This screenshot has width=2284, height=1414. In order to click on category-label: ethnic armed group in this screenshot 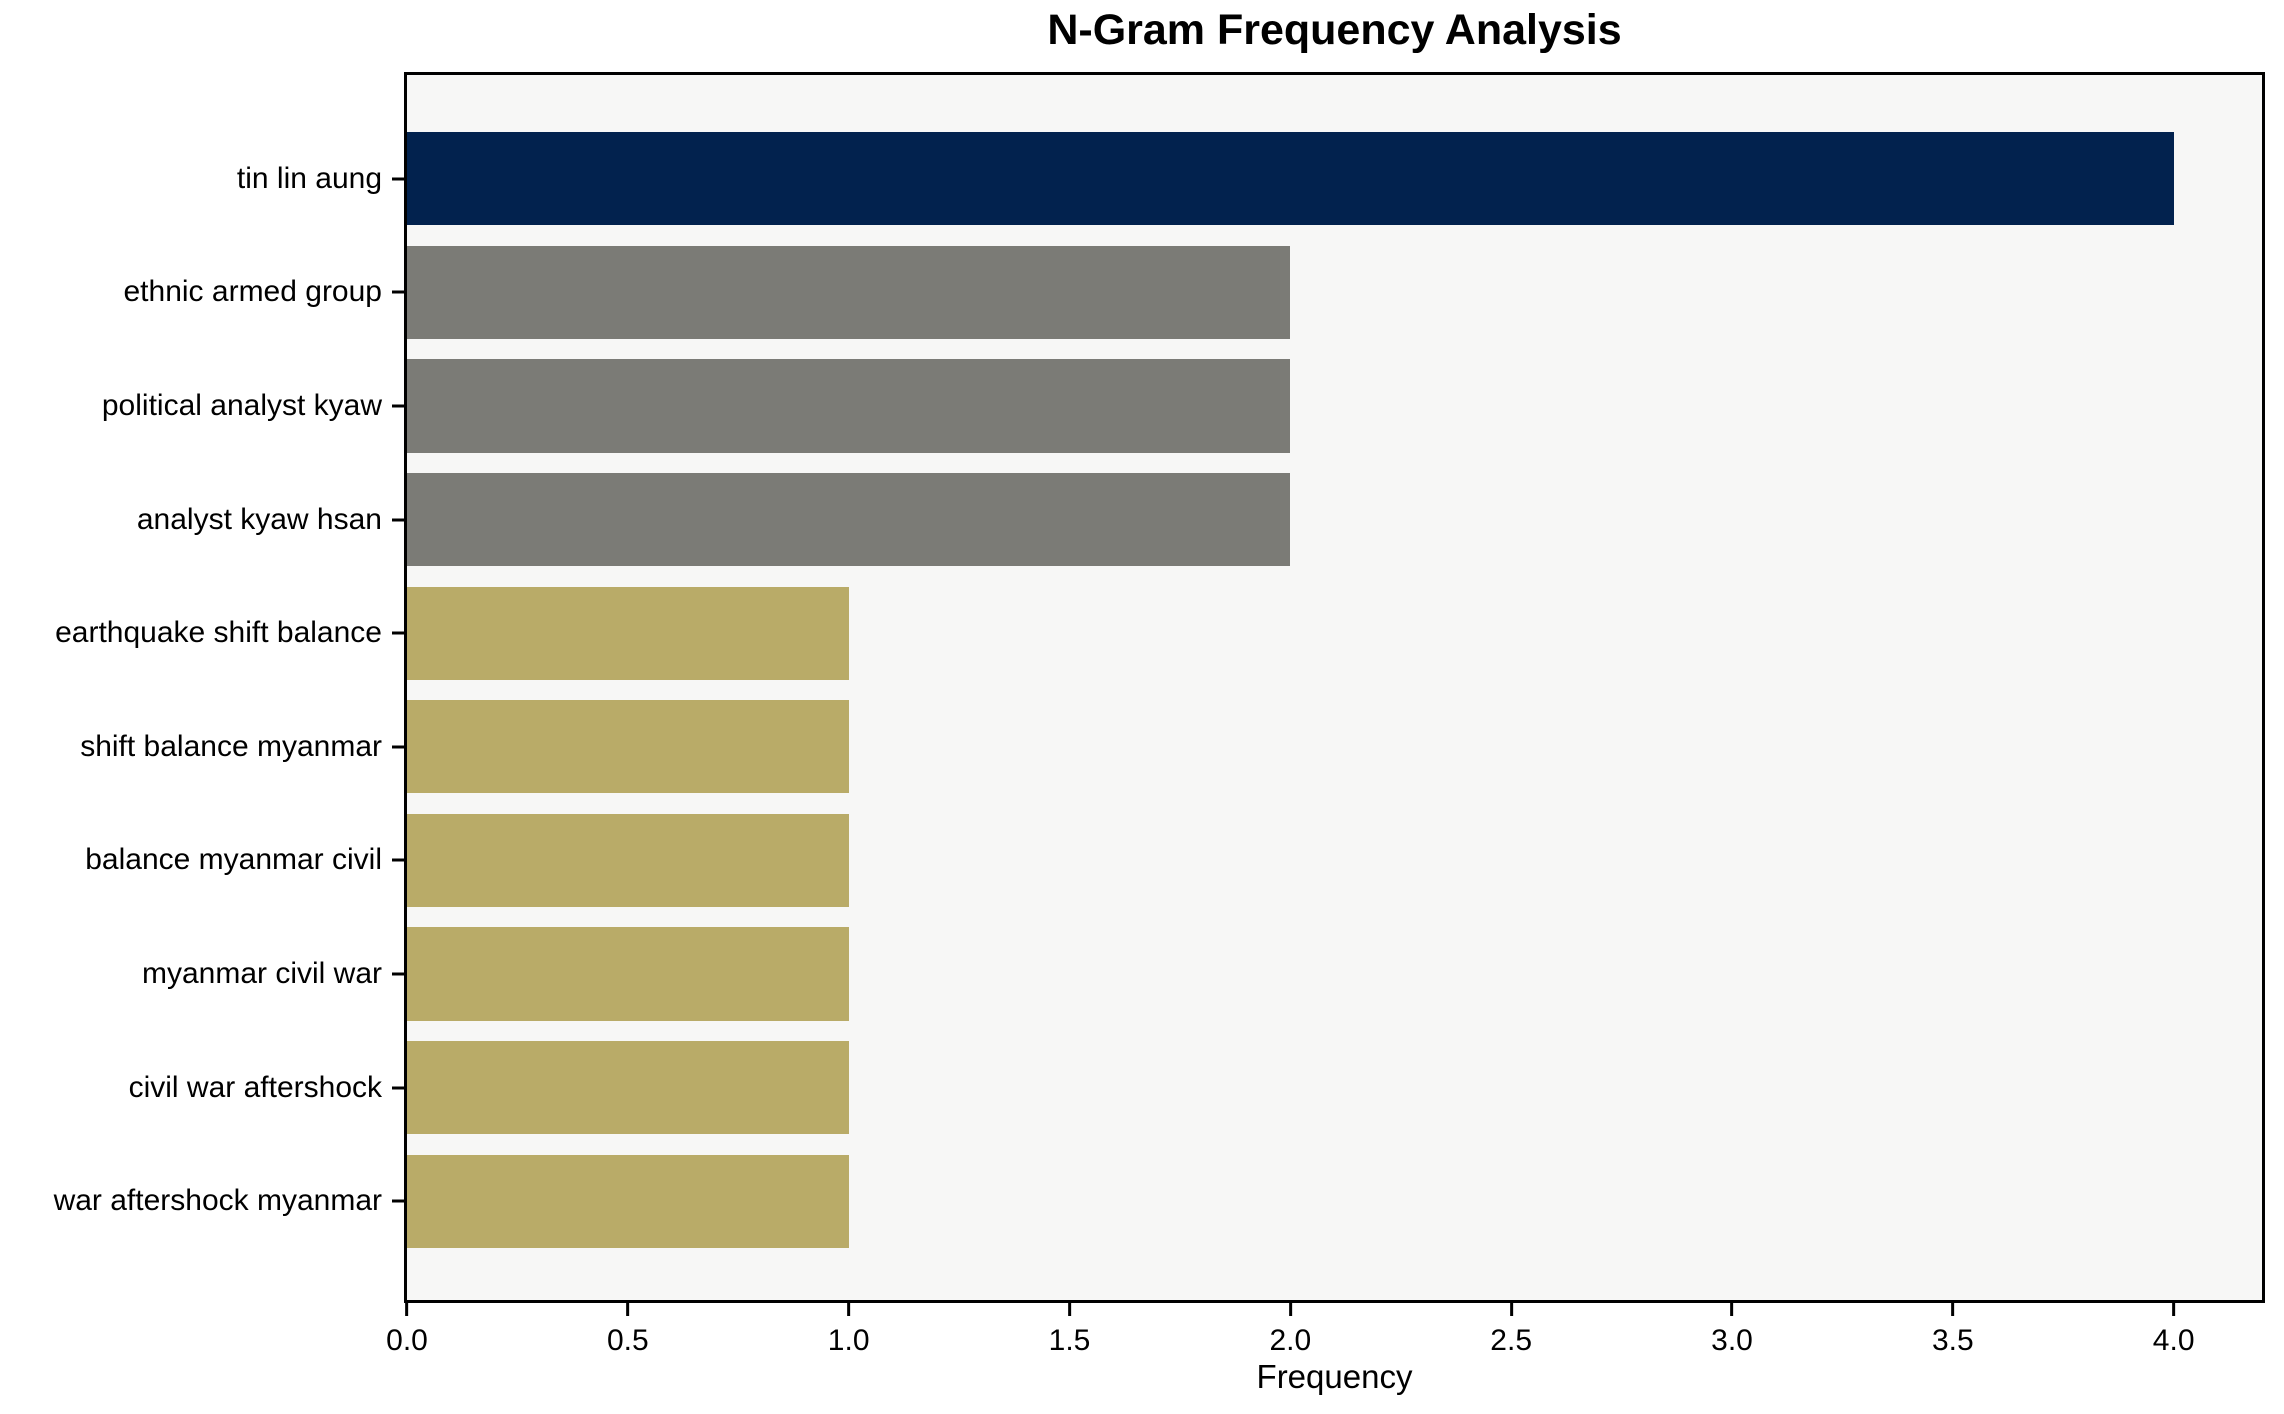, I will do `click(253, 292)`.